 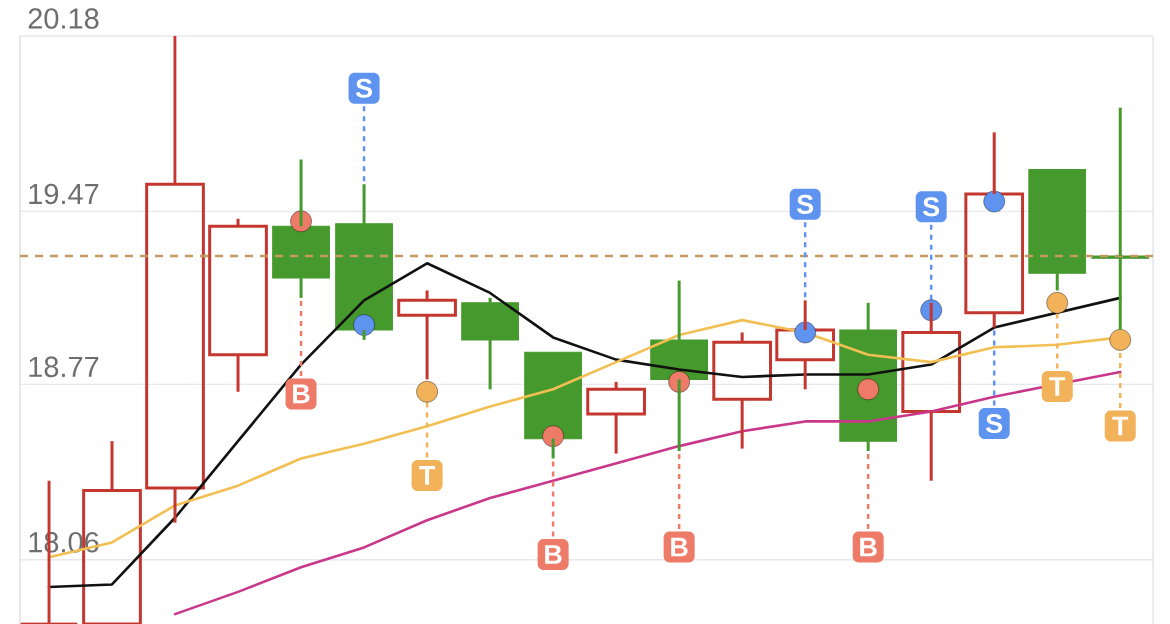 I want to click on y-tick-label: 19.47, so click(x=64, y=194).